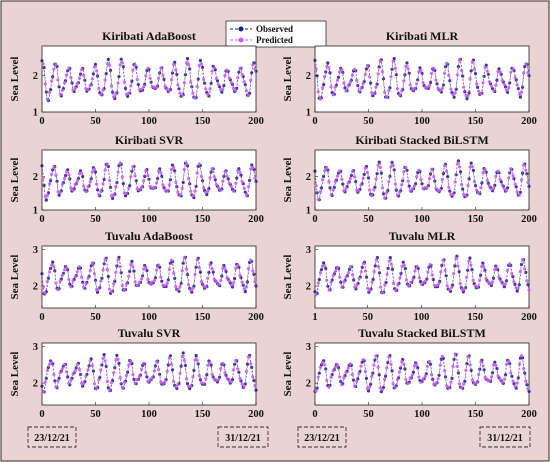 The height and width of the screenshot is (462, 550). Describe the element at coordinates (149, 36) in the screenshot. I see `panel-title: Kiribati AdaBoost` at that location.